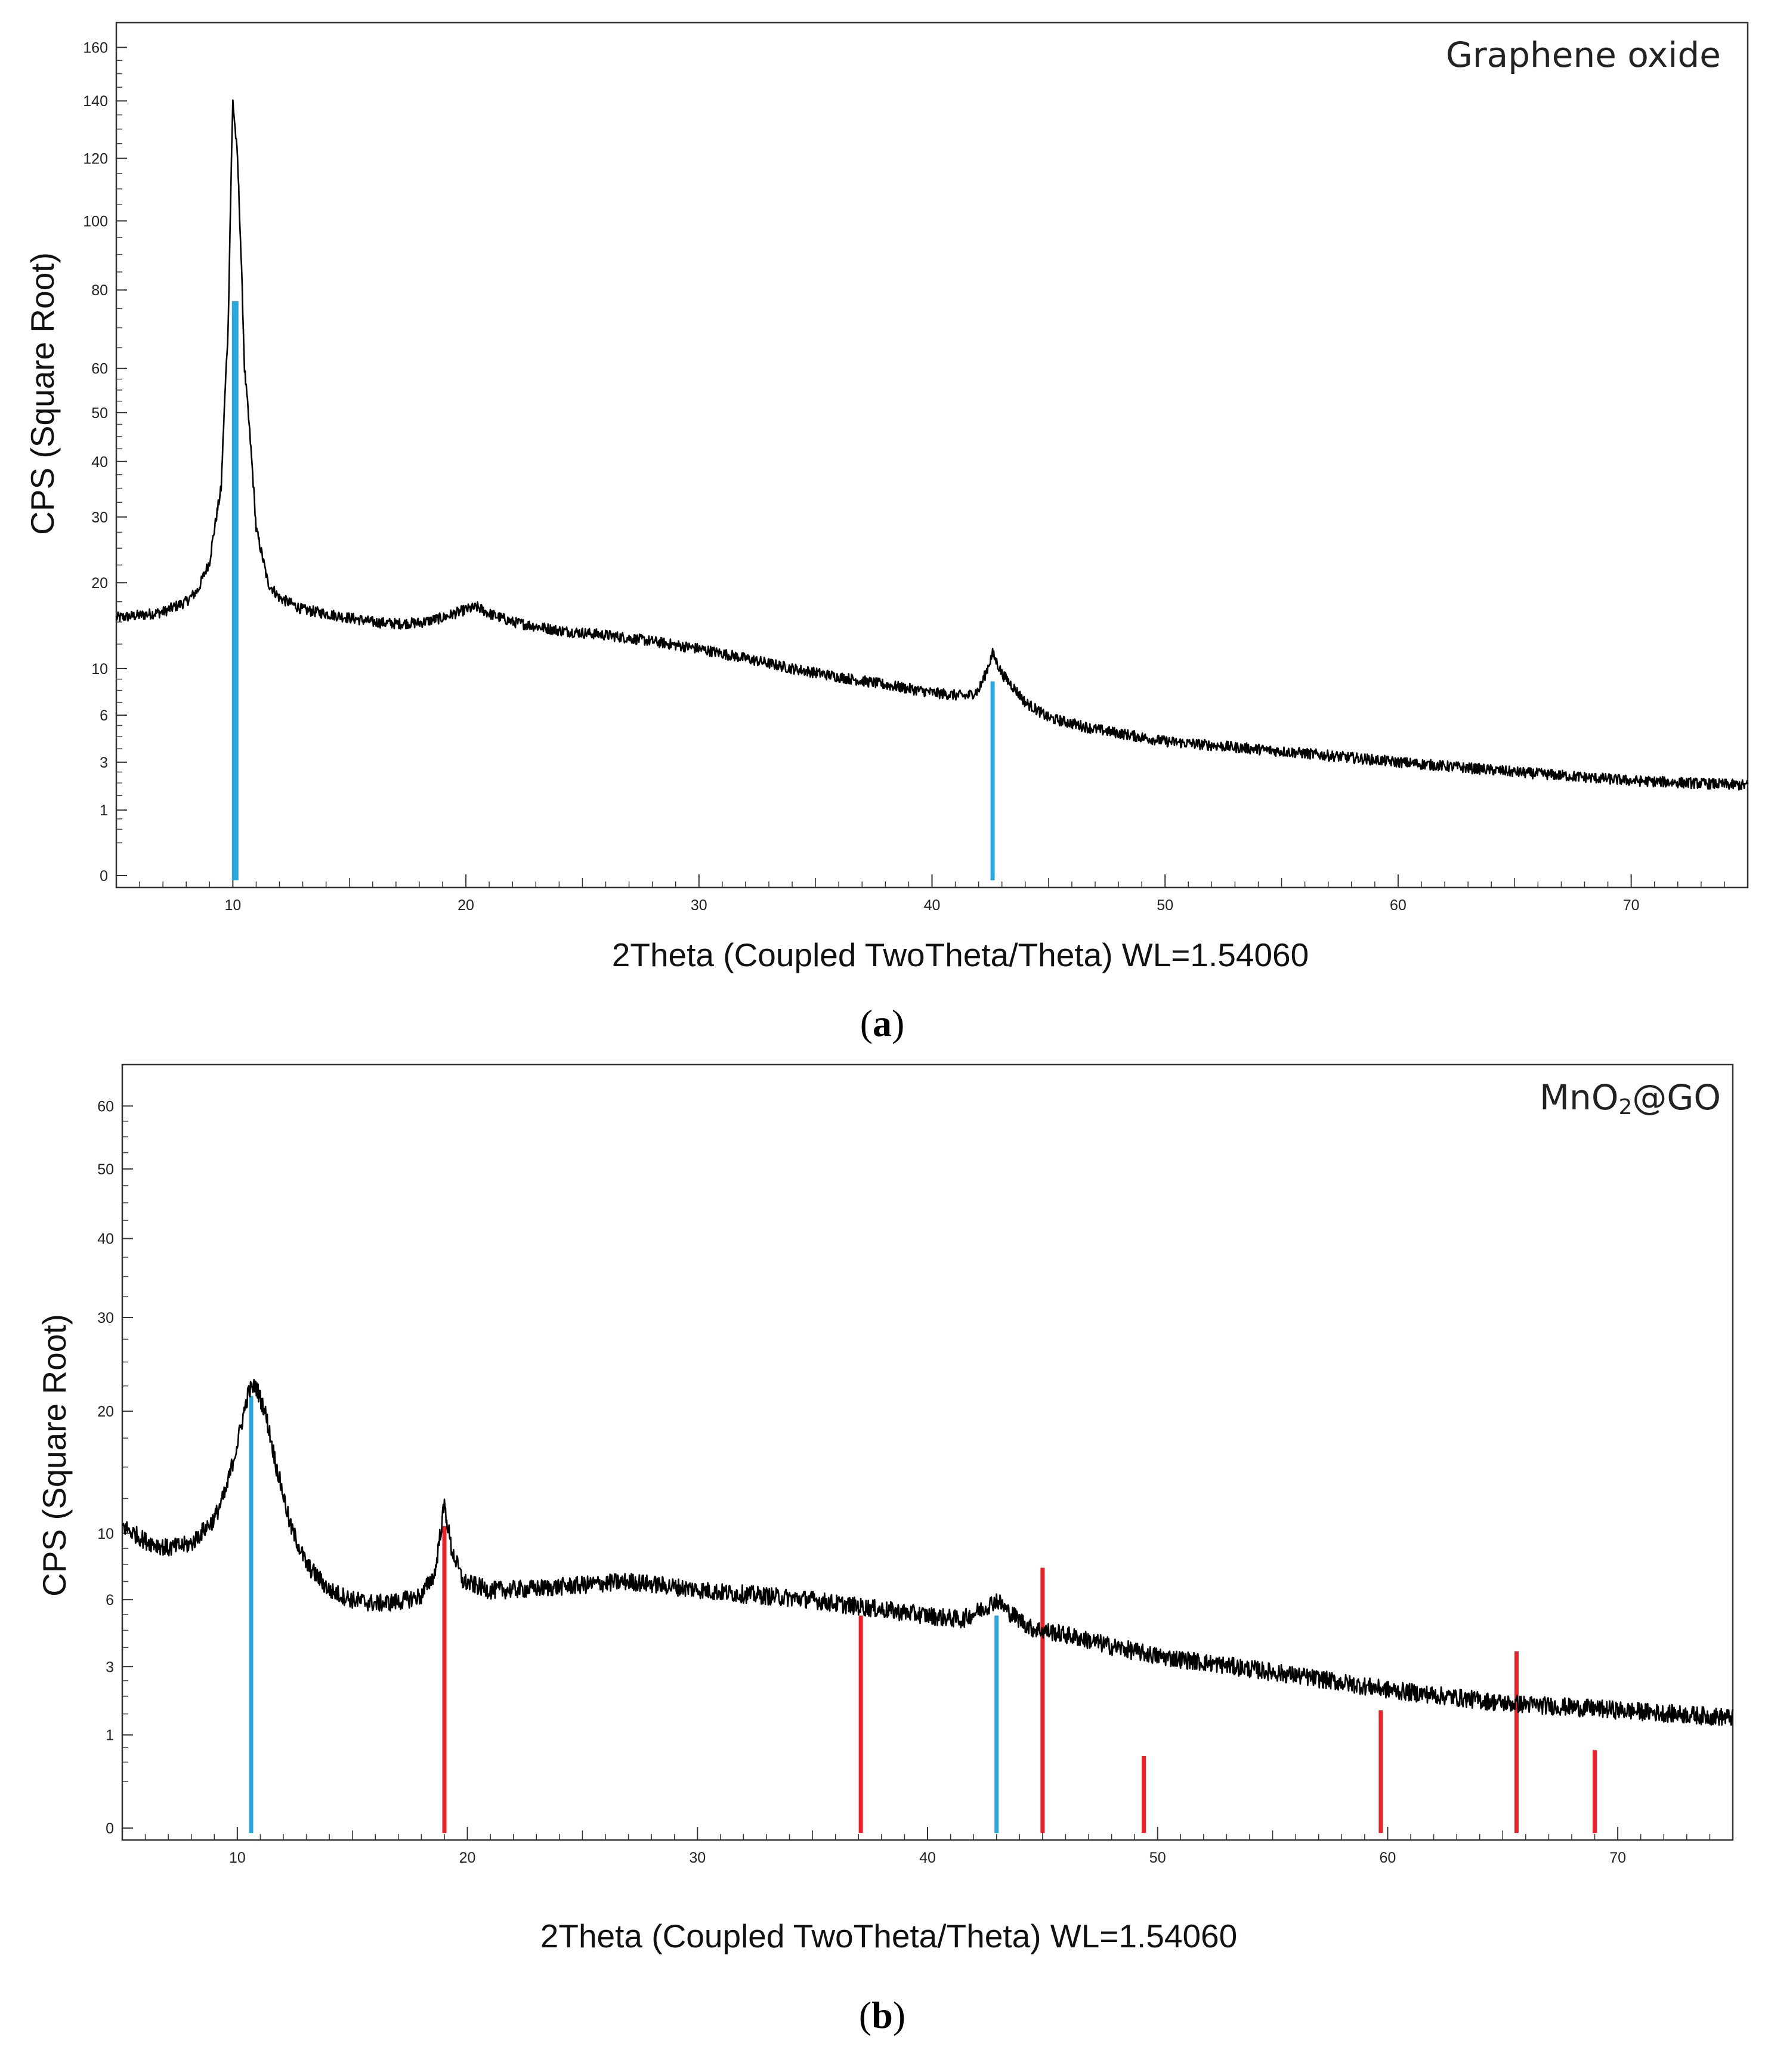 The height and width of the screenshot is (2072, 1765). I want to click on panel-b-x-ticks: 10 20 30 40 50 60 70, so click(927, 1846).